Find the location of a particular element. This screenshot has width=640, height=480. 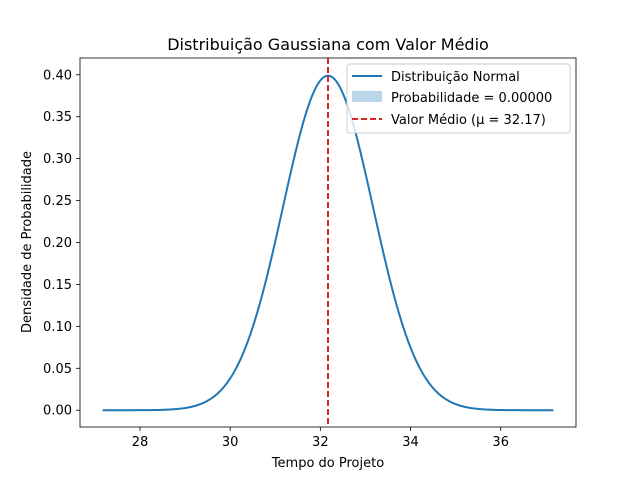

y-tick-label: 0.30 is located at coordinates (57, 159).